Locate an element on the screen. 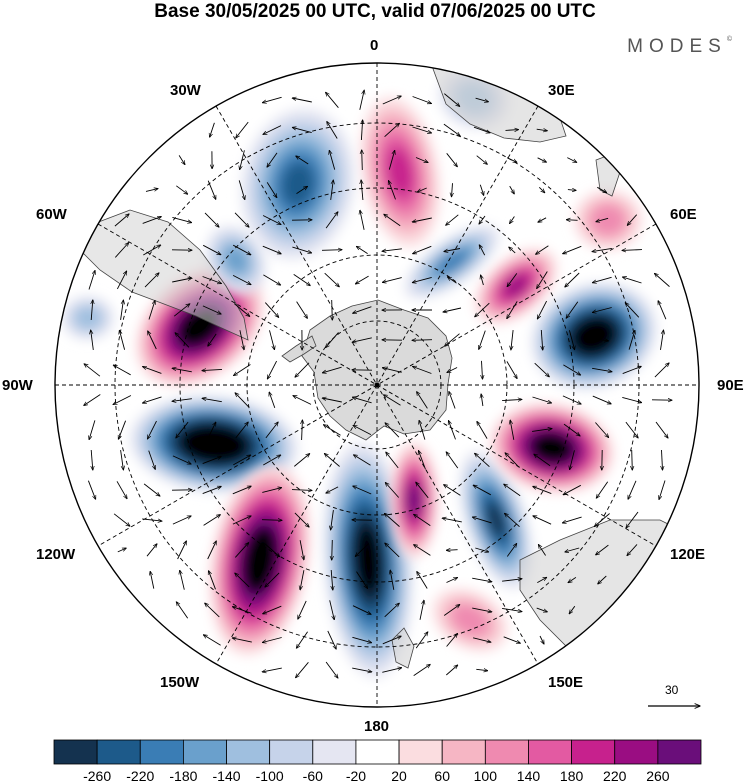 This screenshot has width=750, height=783. meridian-label-150e: 150E is located at coordinates (566, 682).